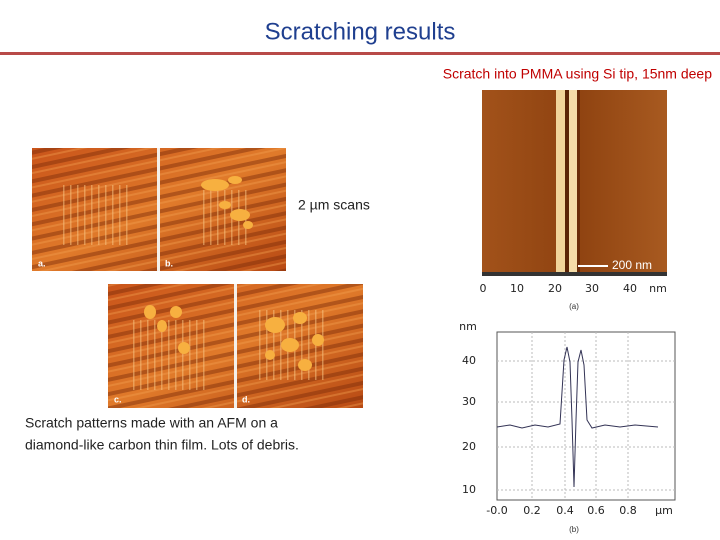 The height and width of the screenshot is (540, 720). I want to click on panel-label: b., so click(169, 263).